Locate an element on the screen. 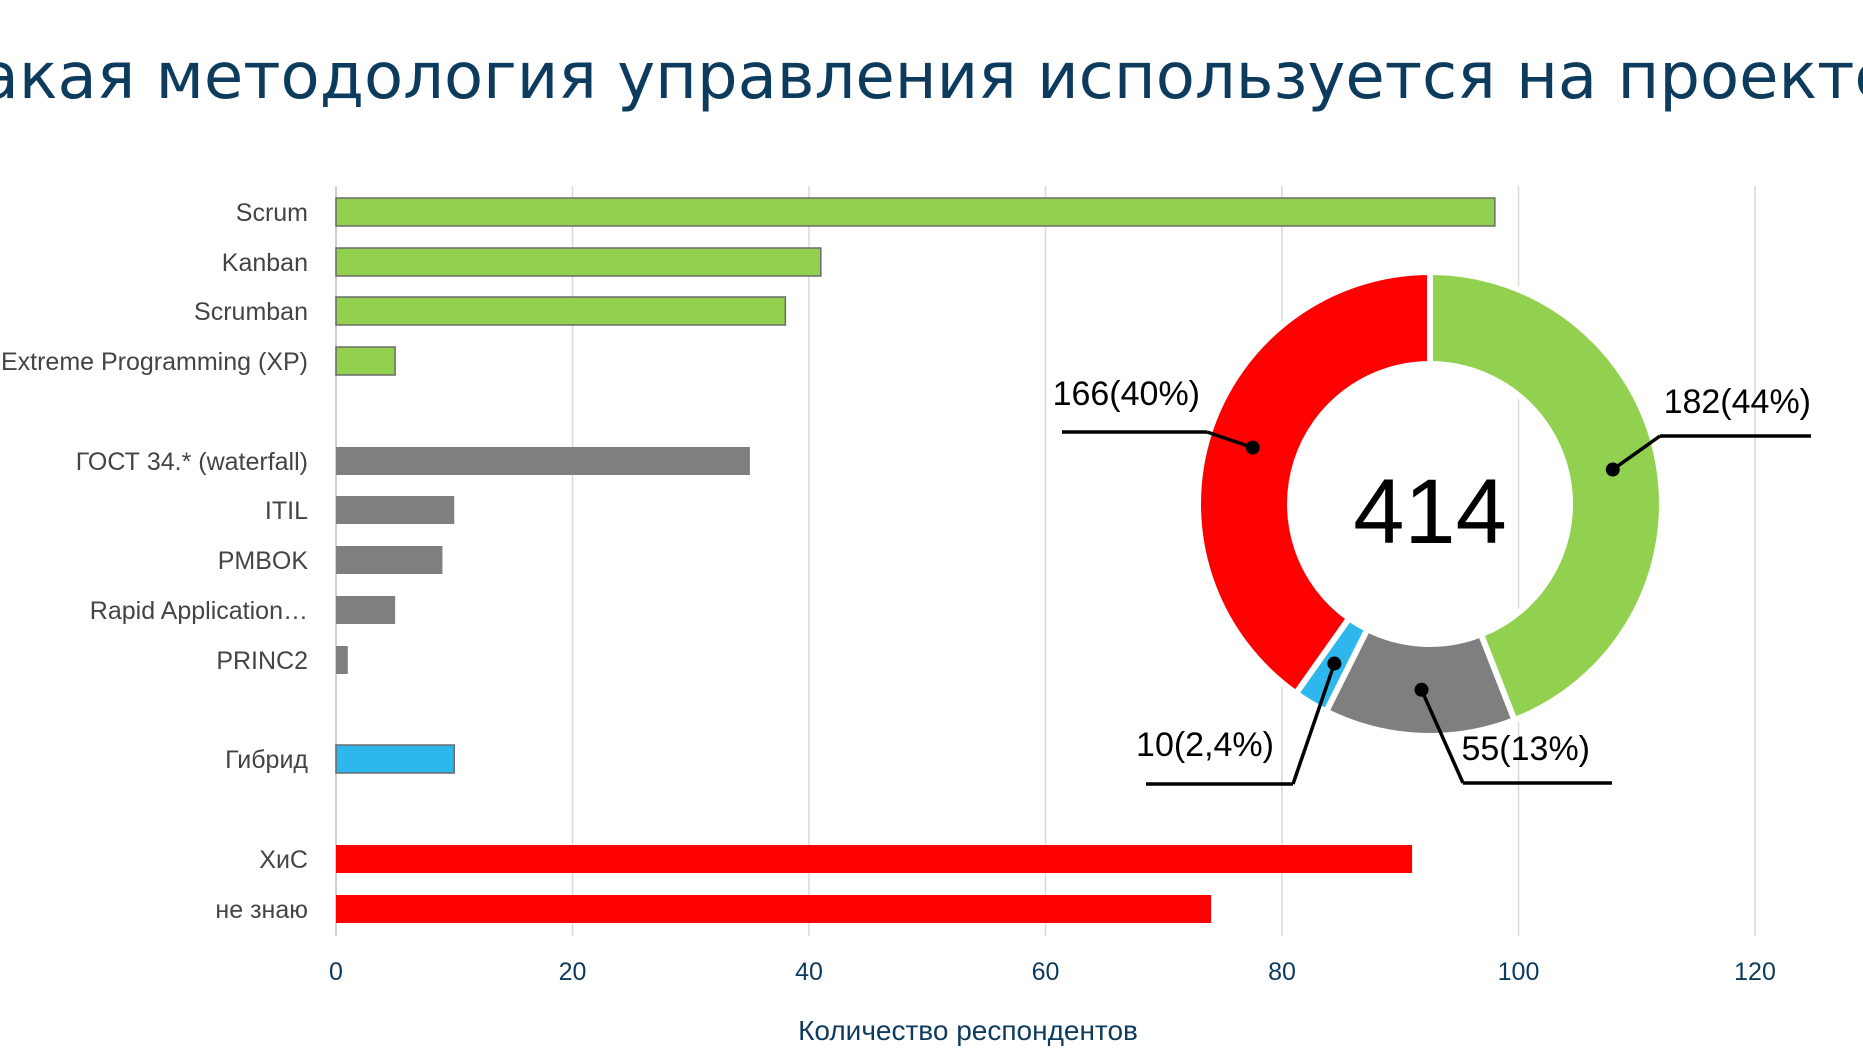 This screenshot has width=1863, height=1048. category-label-10: ХиС is located at coordinates (283, 860).